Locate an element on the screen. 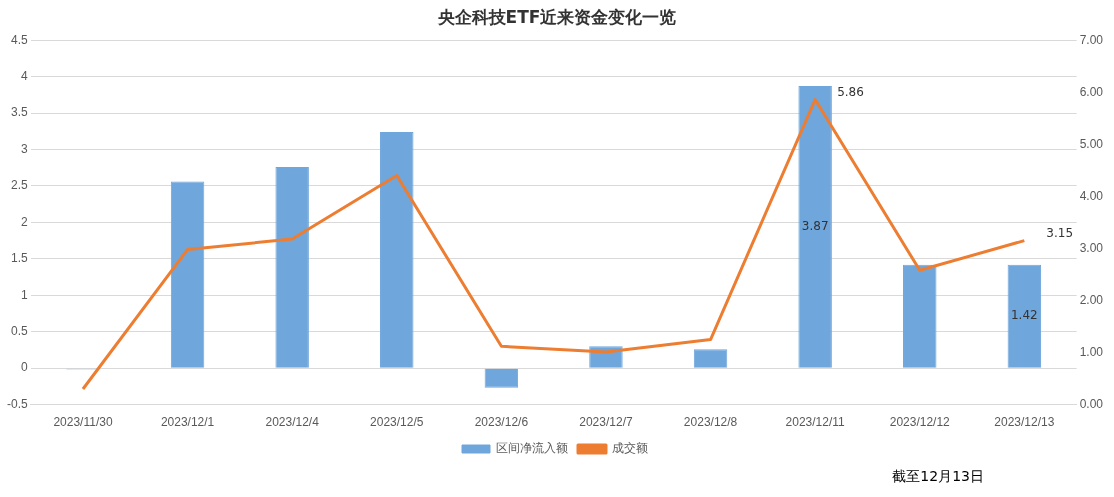 The width and height of the screenshot is (1114, 497). x-tick-label: 2023/12/5 is located at coordinates (397, 422).